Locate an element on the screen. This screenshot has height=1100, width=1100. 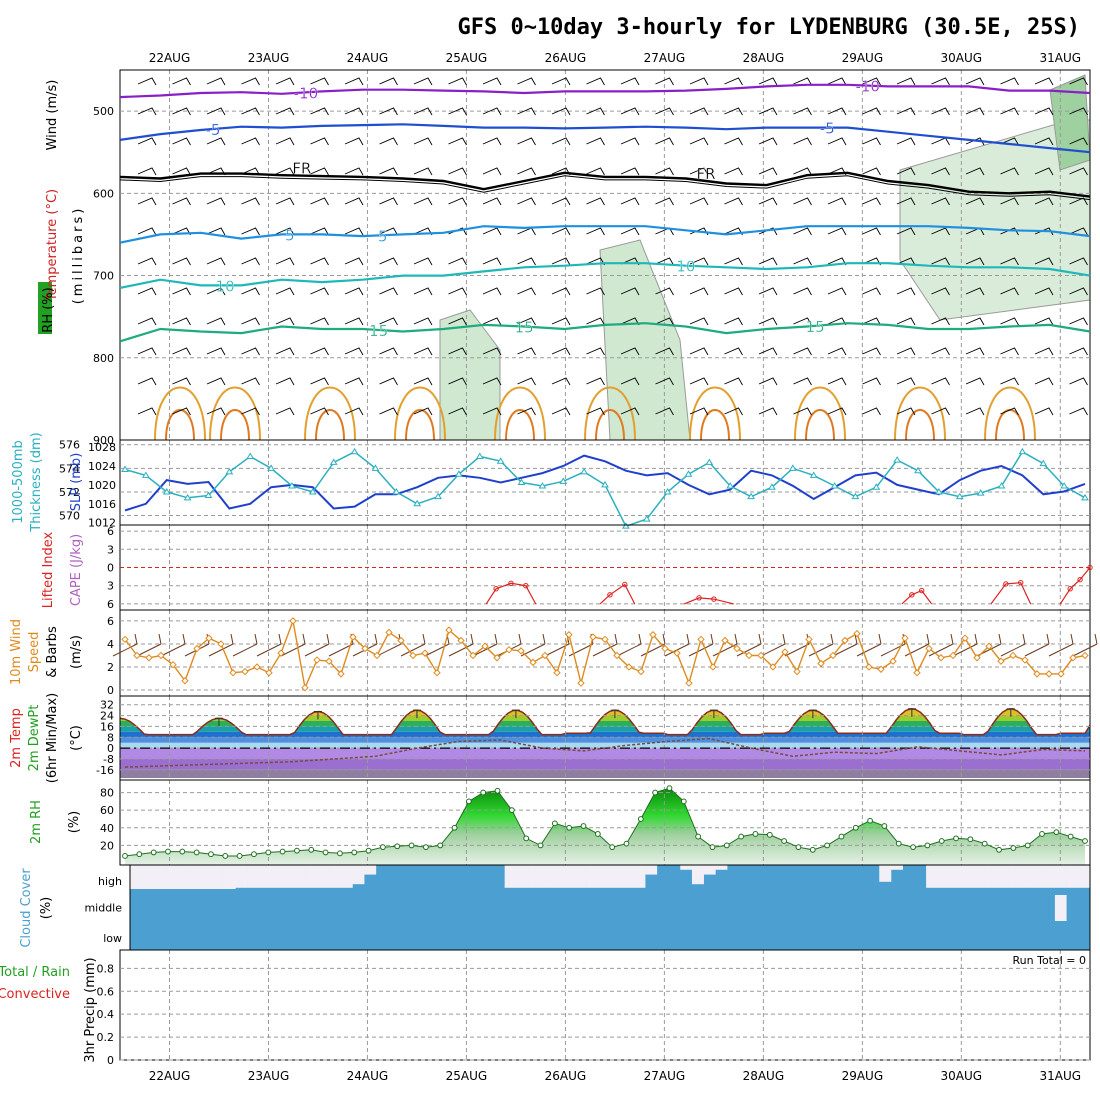
pressure-tick-label: 600 is located at coordinates (103, 193).